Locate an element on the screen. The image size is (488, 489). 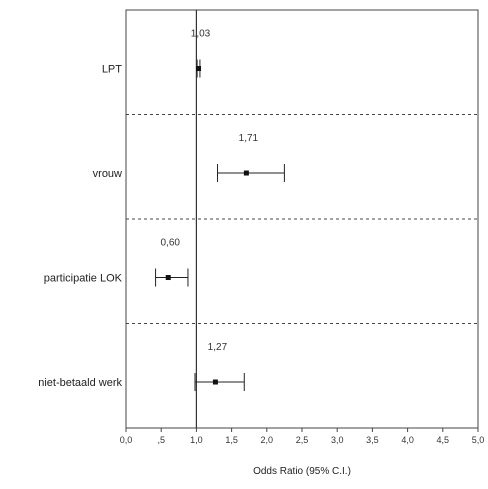
x-axis: 0,0 ,5 1,0 1,5 2,0 2,5 3,0 3,5 4,0 4,5 5,0 is located at coordinates (302, 436).